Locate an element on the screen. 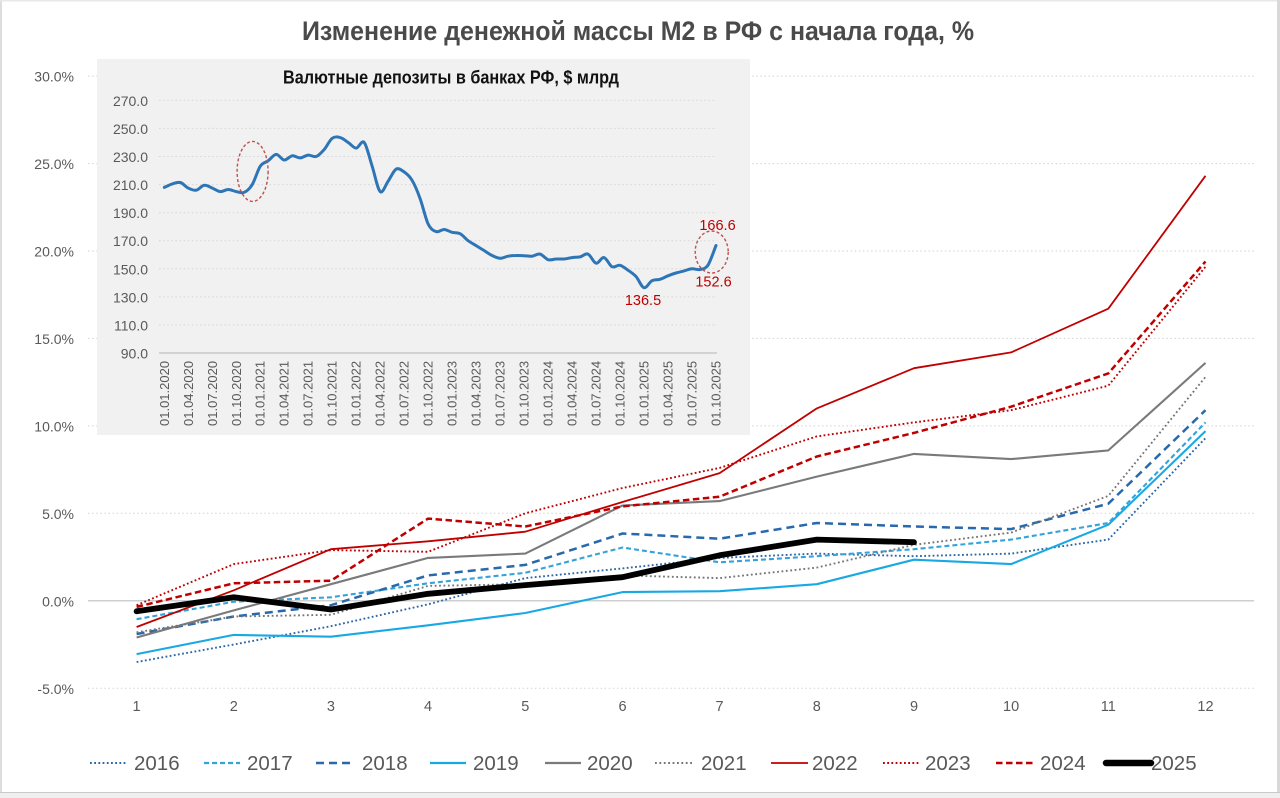  svg-text: 130.0 is located at coordinates (130, 297).